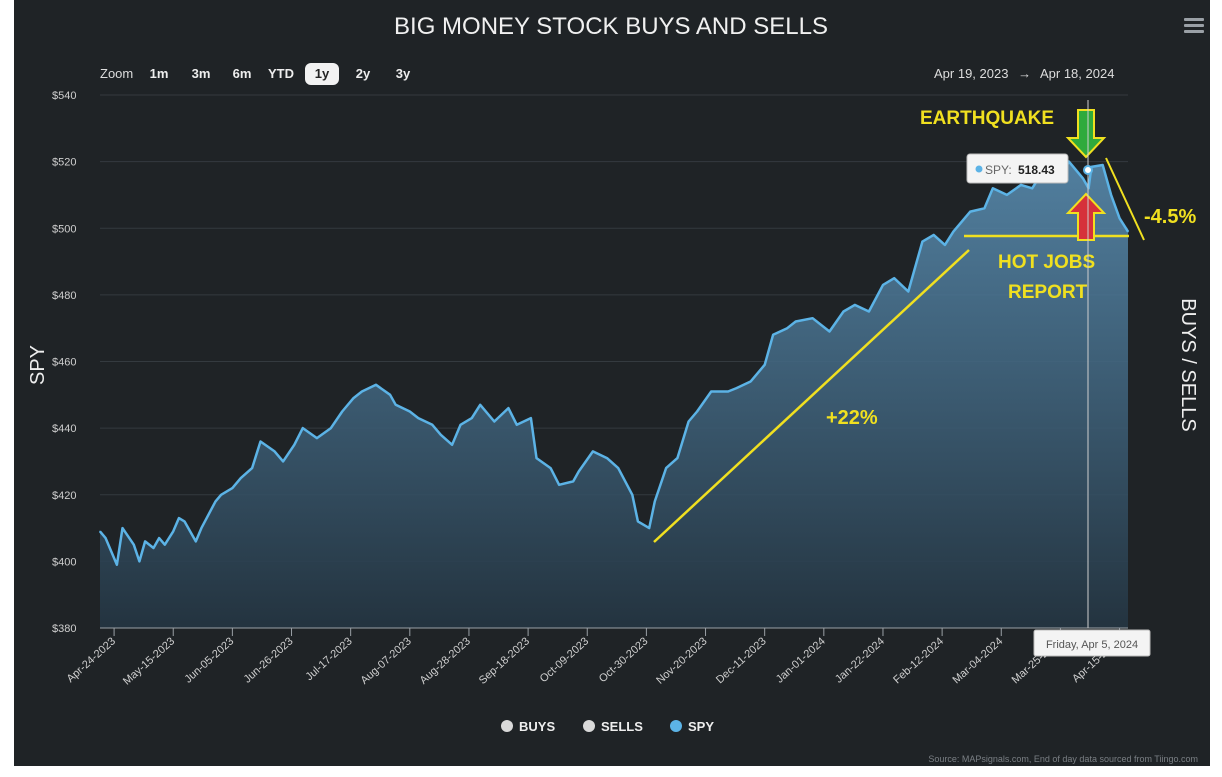 The image size is (1222, 777). I want to click on range-arrow: →, so click(1025, 73).